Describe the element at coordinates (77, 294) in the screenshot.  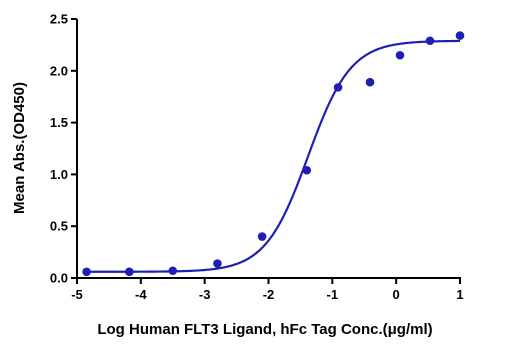
I see `x-tick-label: -5` at that location.